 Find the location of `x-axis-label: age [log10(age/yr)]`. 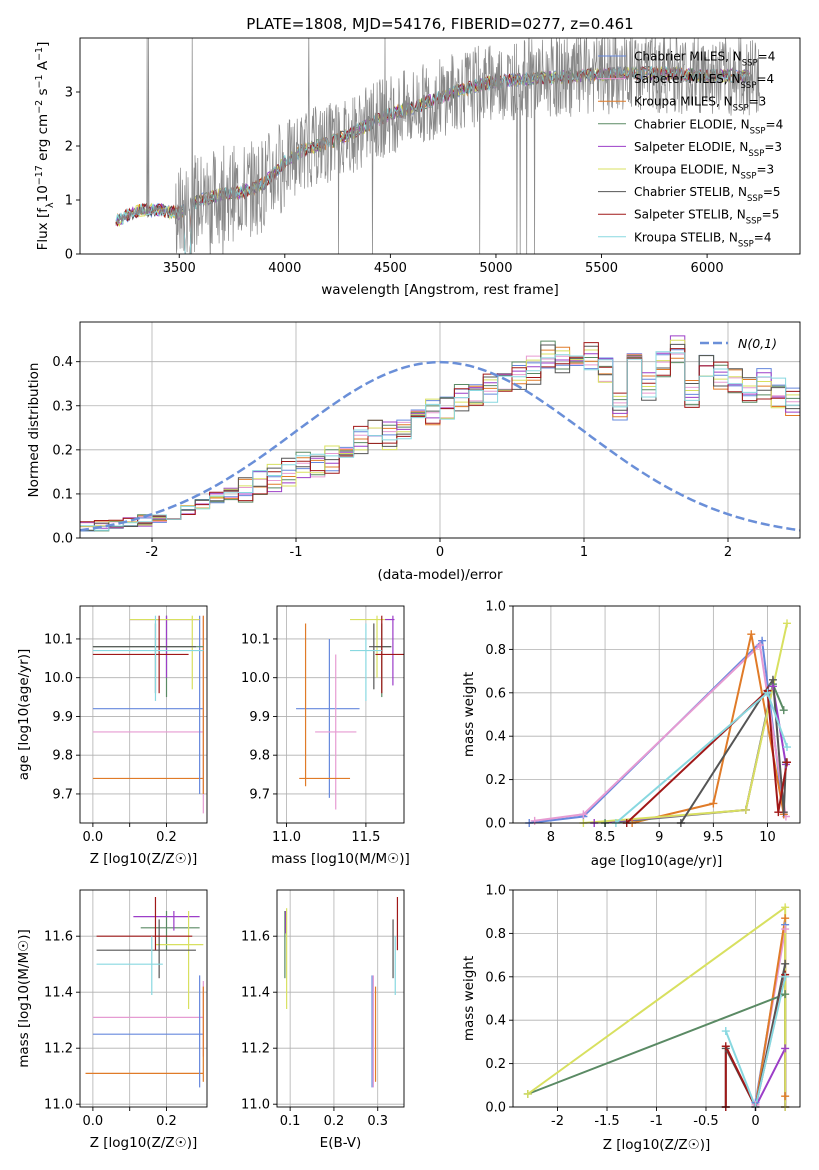

x-axis-label: age [log10(age/yr)] is located at coordinates (657, 861).